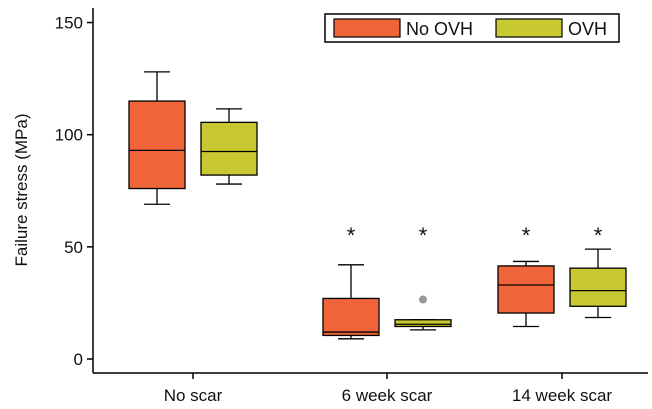  What do you see at coordinates (439, 29) in the screenshot?
I see `legend-label: No OVH` at bounding box center [439, 29].